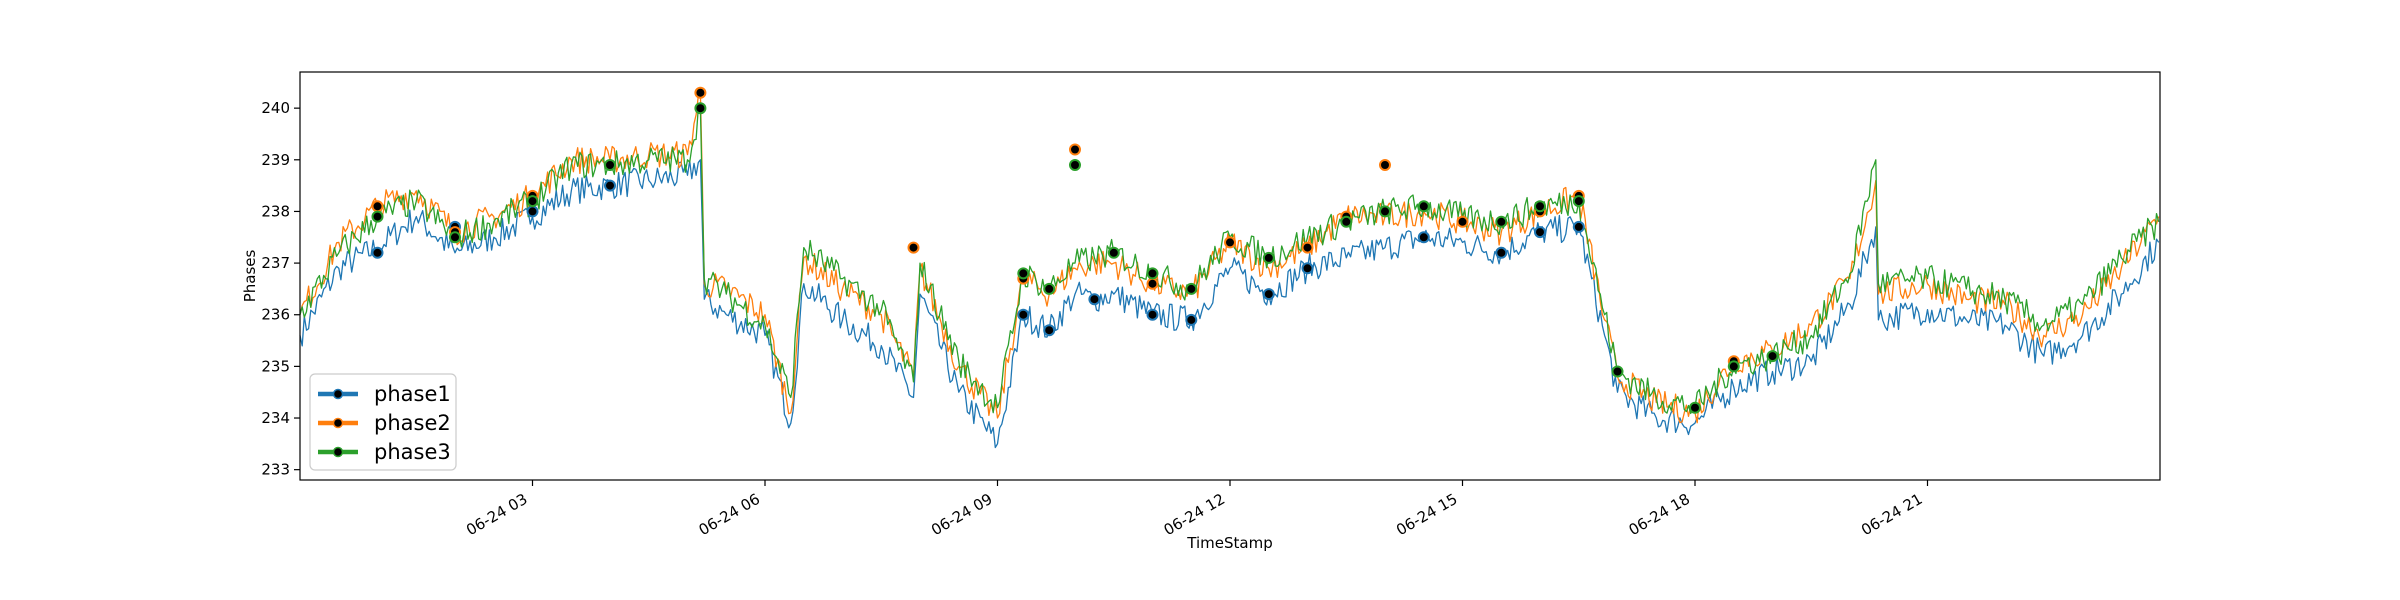 This screenshot has width=2400, height=600. Describe the element at coordinates (275, 263) in the screenshot. I see `y-tick-label-4: 237` at that location.